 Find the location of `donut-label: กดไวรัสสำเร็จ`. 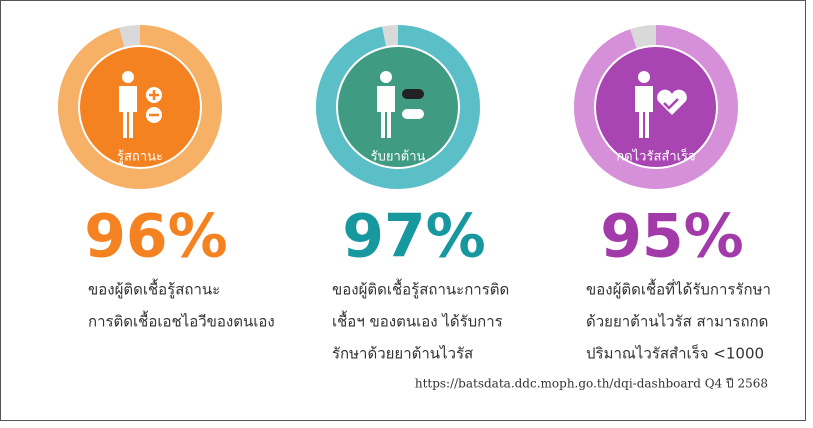

donut-label: กดไวรัสสำเร็จ is located at coordinates (655, 156).